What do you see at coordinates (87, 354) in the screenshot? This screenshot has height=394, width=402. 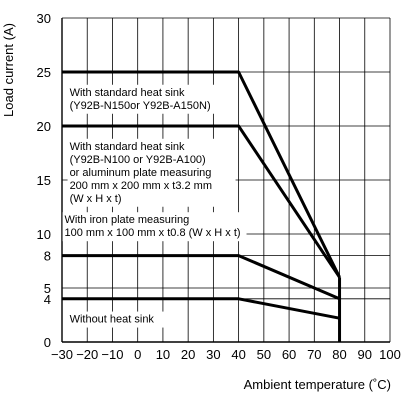 I see `x-tick-label: −20` at bounding box center [87, 354].